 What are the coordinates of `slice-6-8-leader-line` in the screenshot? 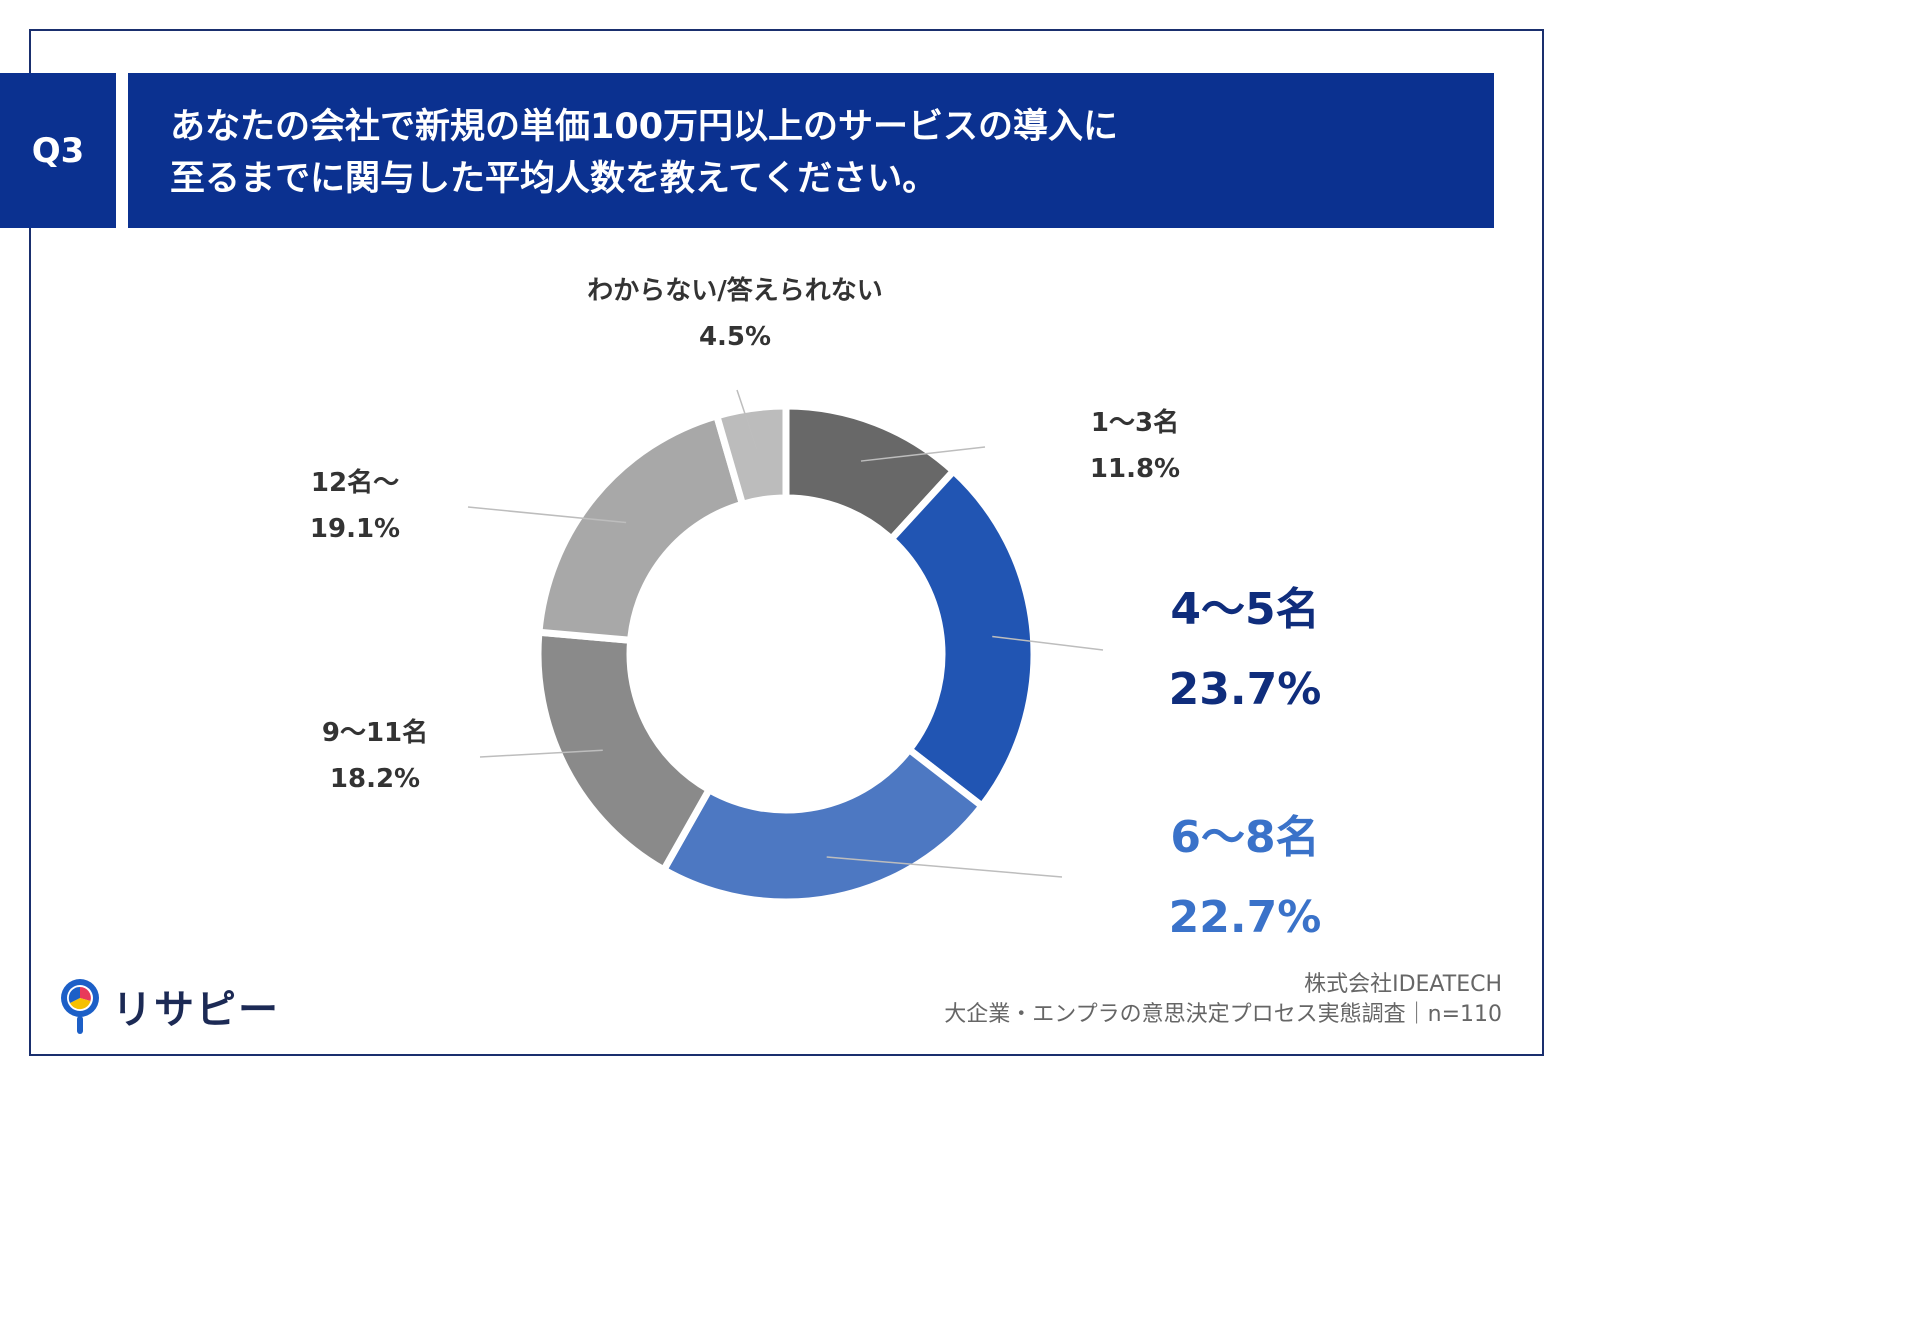 It's located at (944, 867).